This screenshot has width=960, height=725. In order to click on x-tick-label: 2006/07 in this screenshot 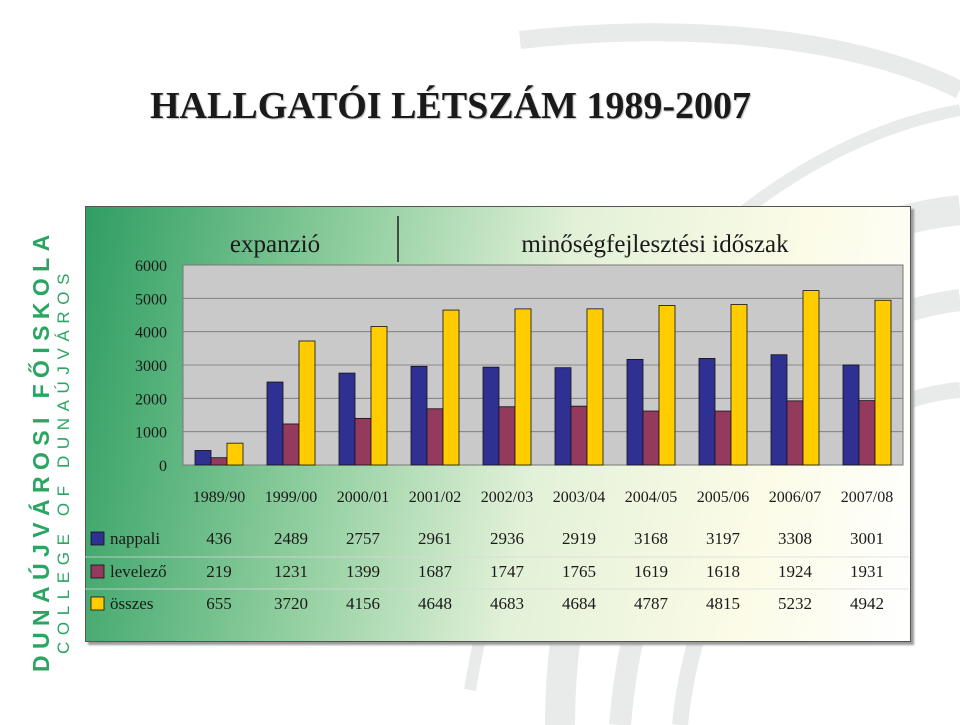, I will do `click(795, 497)`.